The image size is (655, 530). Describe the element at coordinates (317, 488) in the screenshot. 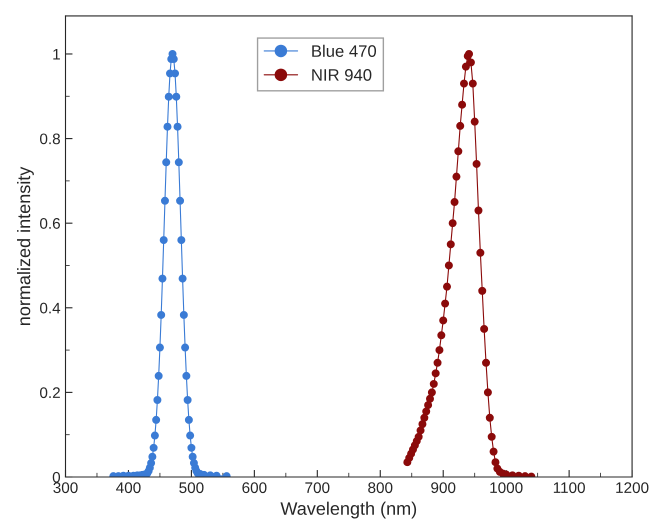

I see `x-tick-label: 700` at that location.